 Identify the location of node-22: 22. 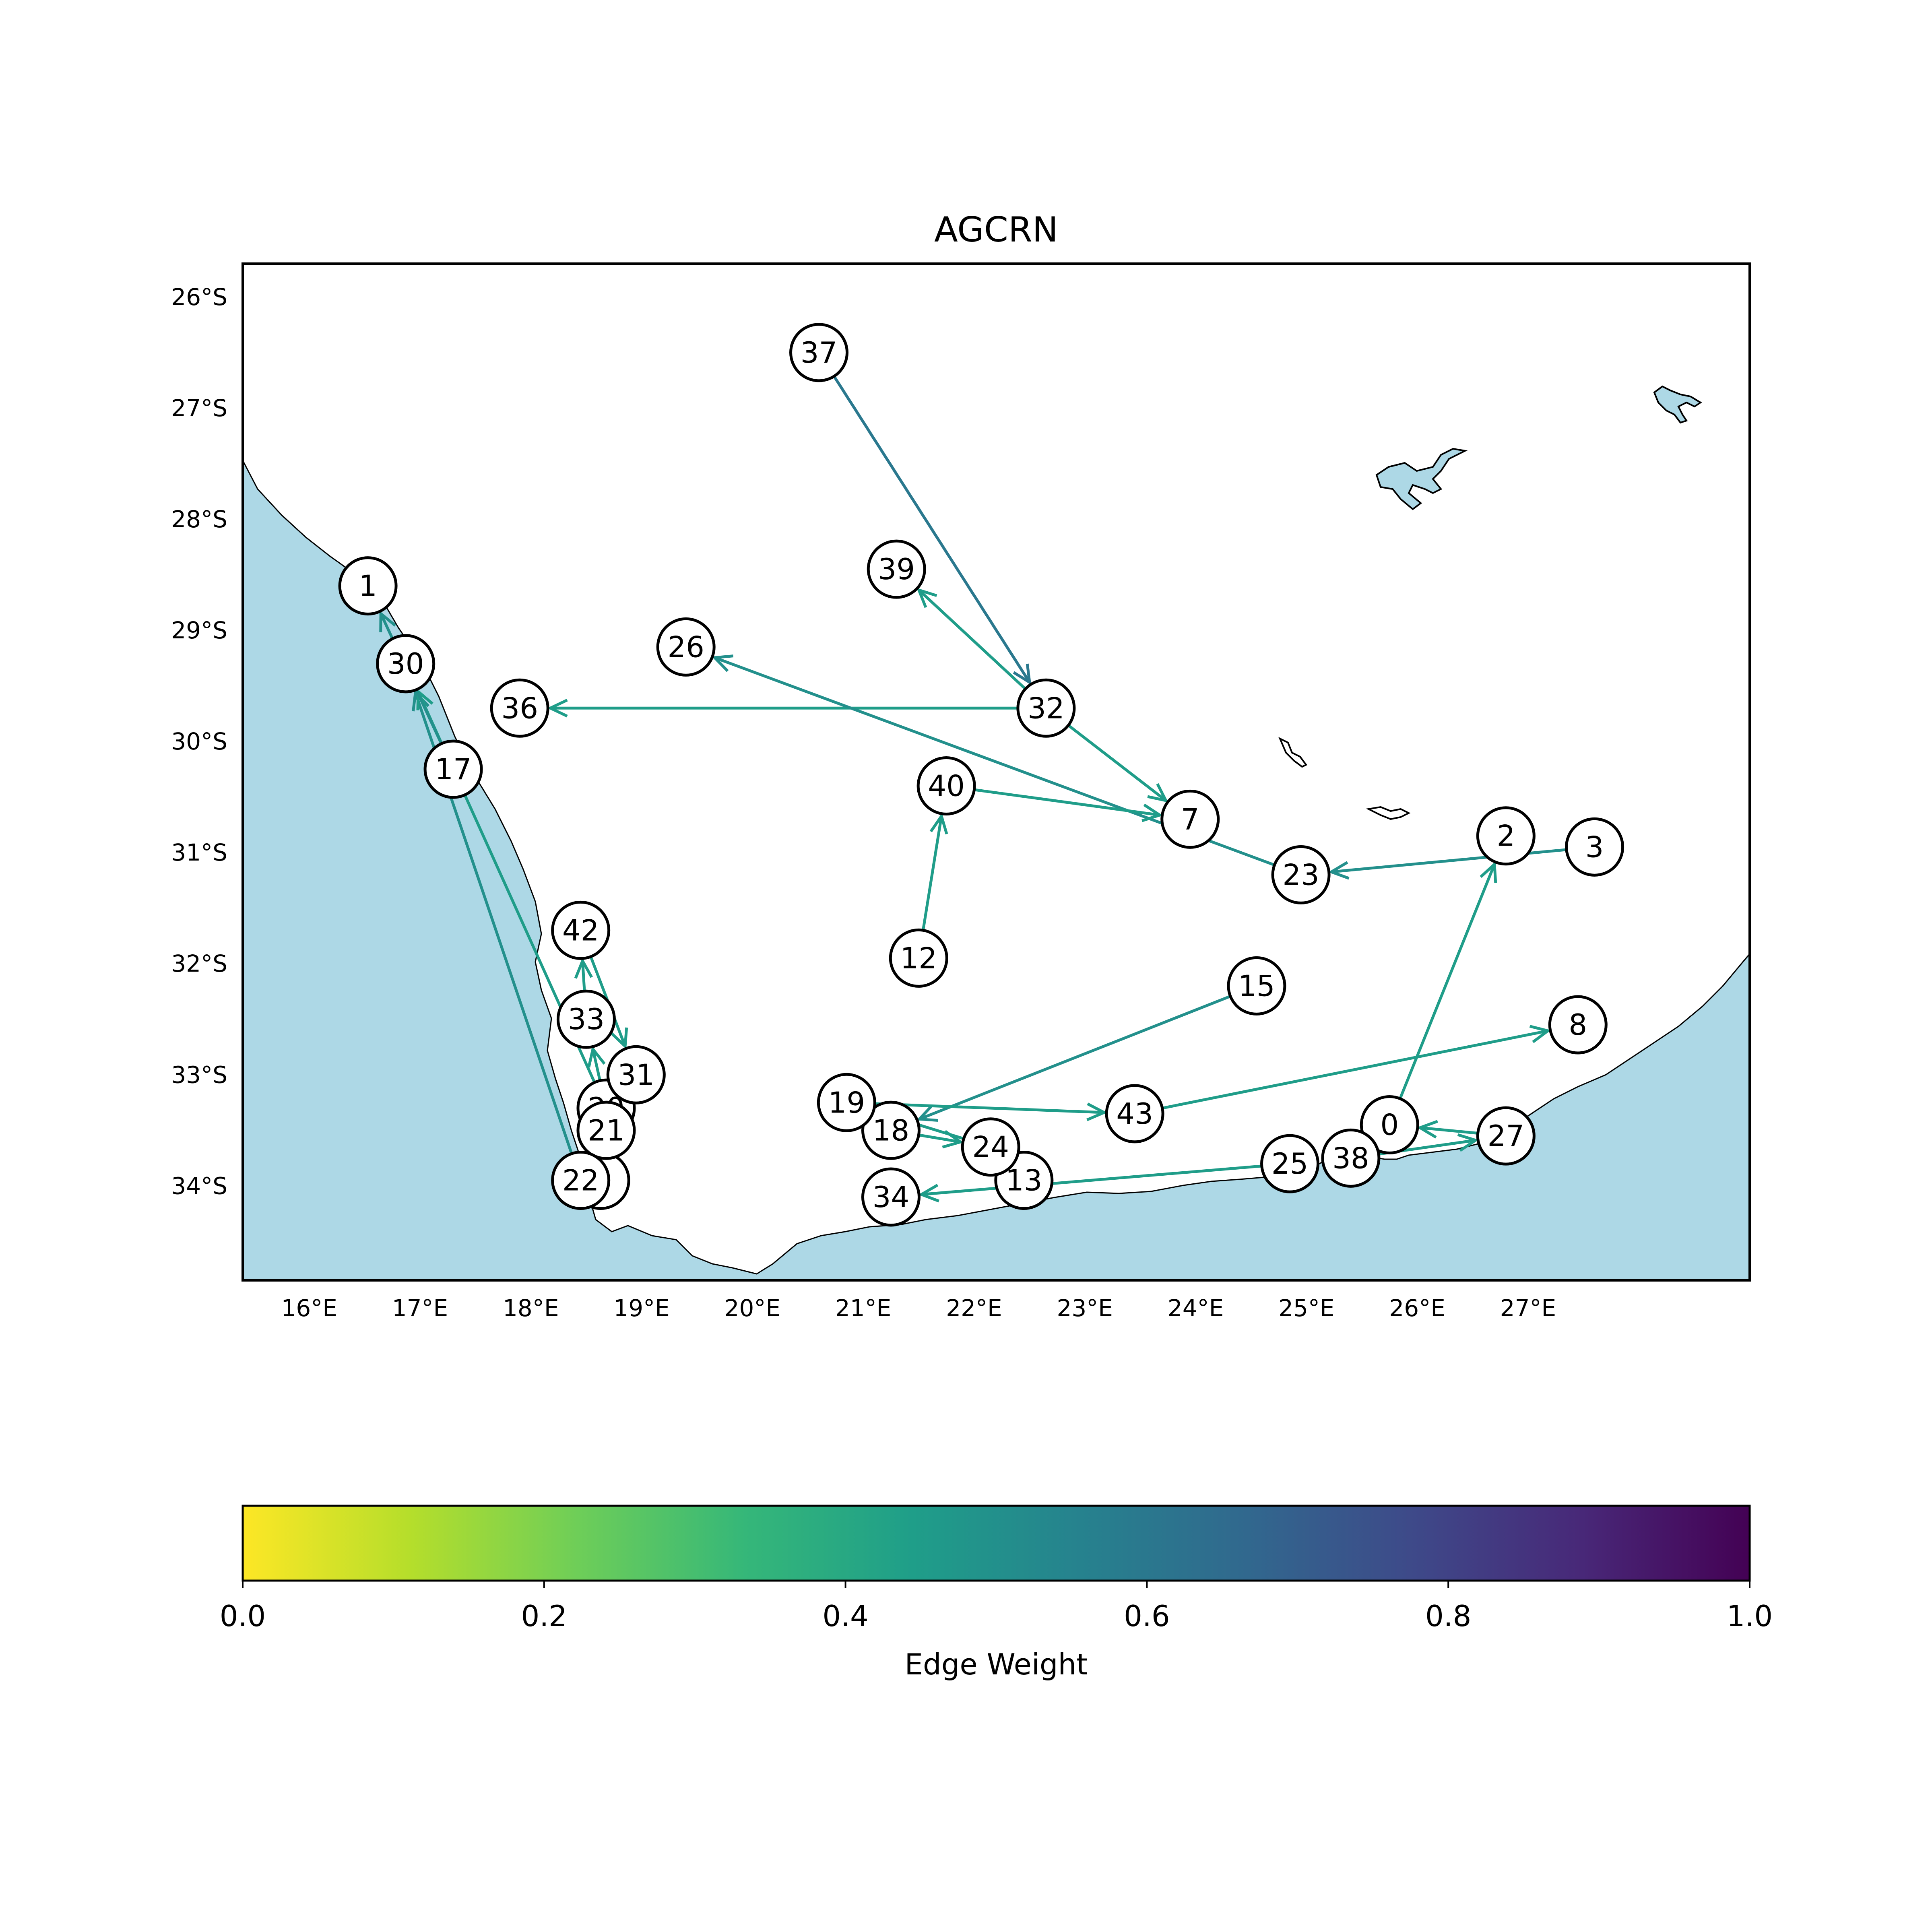
(581, 1180).